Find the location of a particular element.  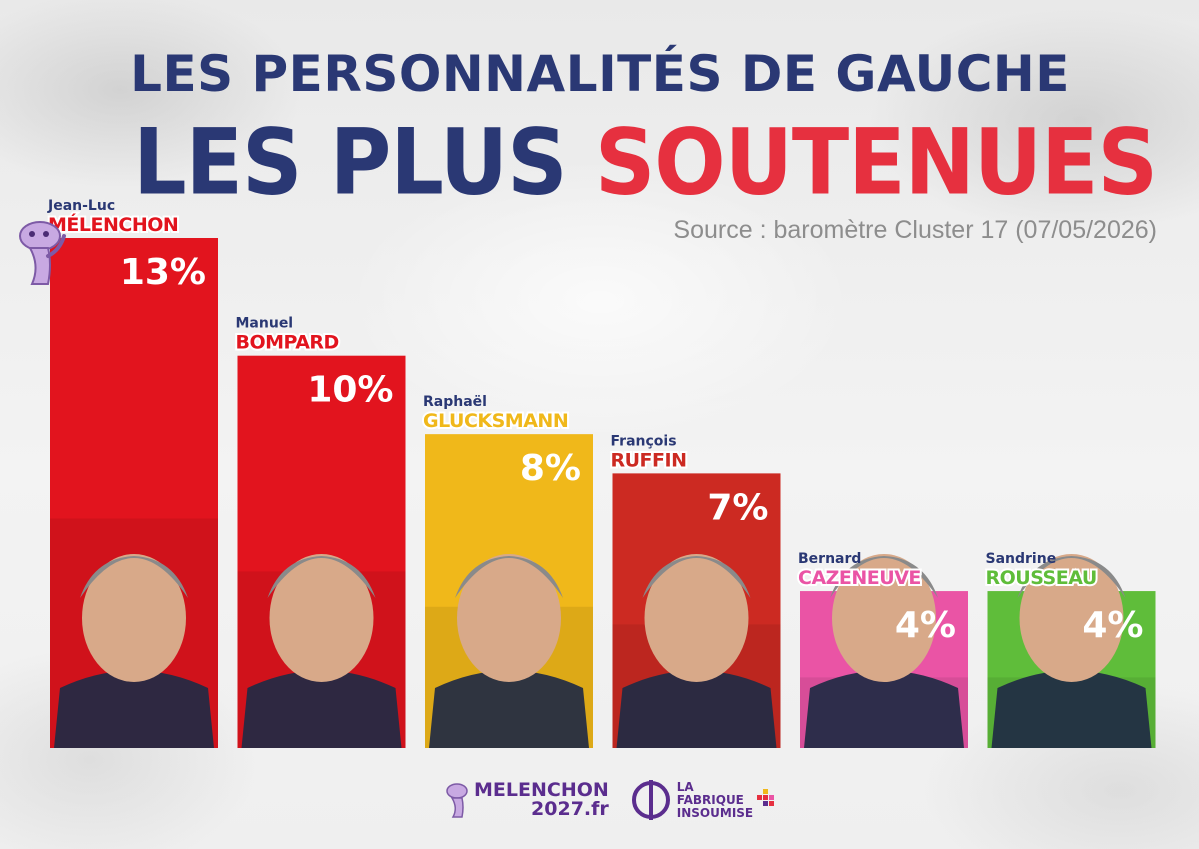

logo1-line1: MELENCHON is located at coordinates (541, 790).